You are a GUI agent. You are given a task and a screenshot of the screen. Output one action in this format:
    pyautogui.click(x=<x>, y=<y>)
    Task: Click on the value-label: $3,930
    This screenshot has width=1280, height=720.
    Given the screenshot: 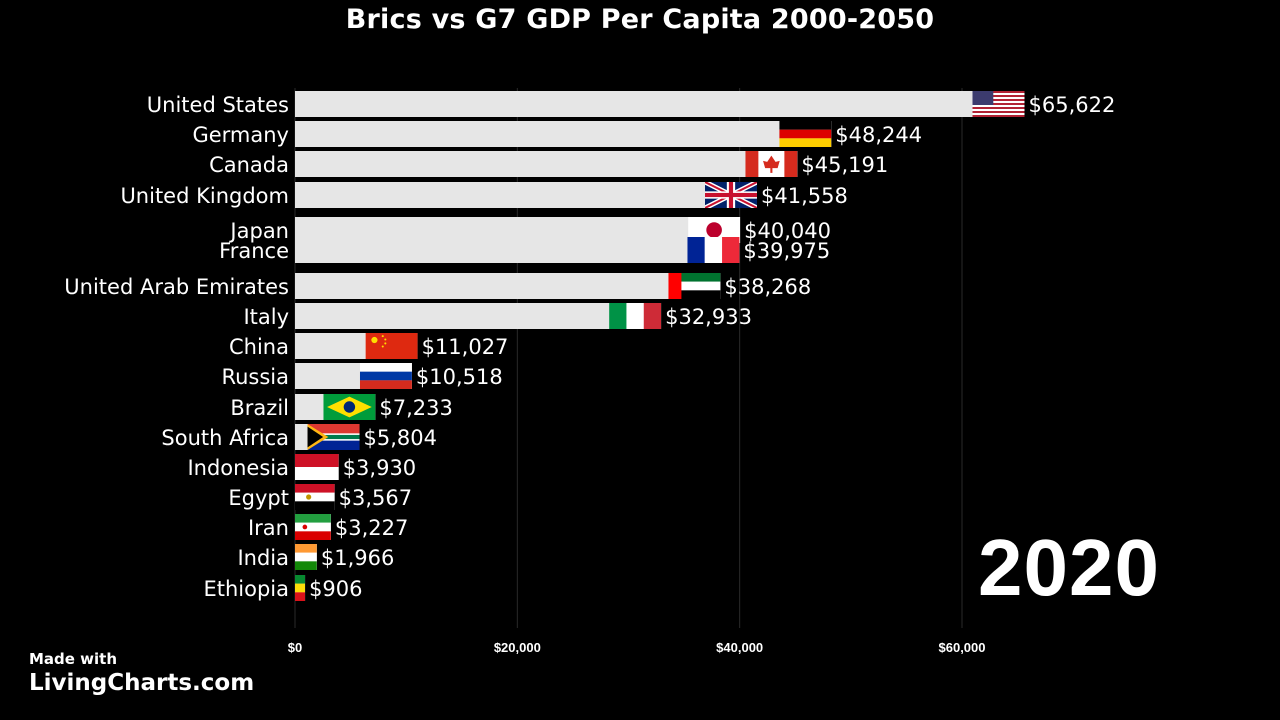 What is the action you would take?
    pyautogui.click(x=379, y=468)
    